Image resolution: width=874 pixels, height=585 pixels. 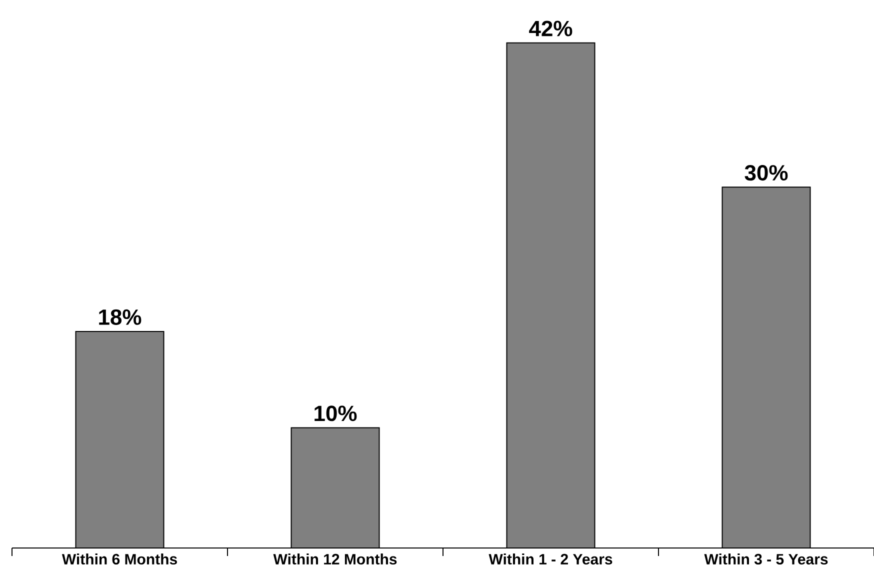 I want to click on x-tick-label: Within 12 Months, so click(x=335, y=559).